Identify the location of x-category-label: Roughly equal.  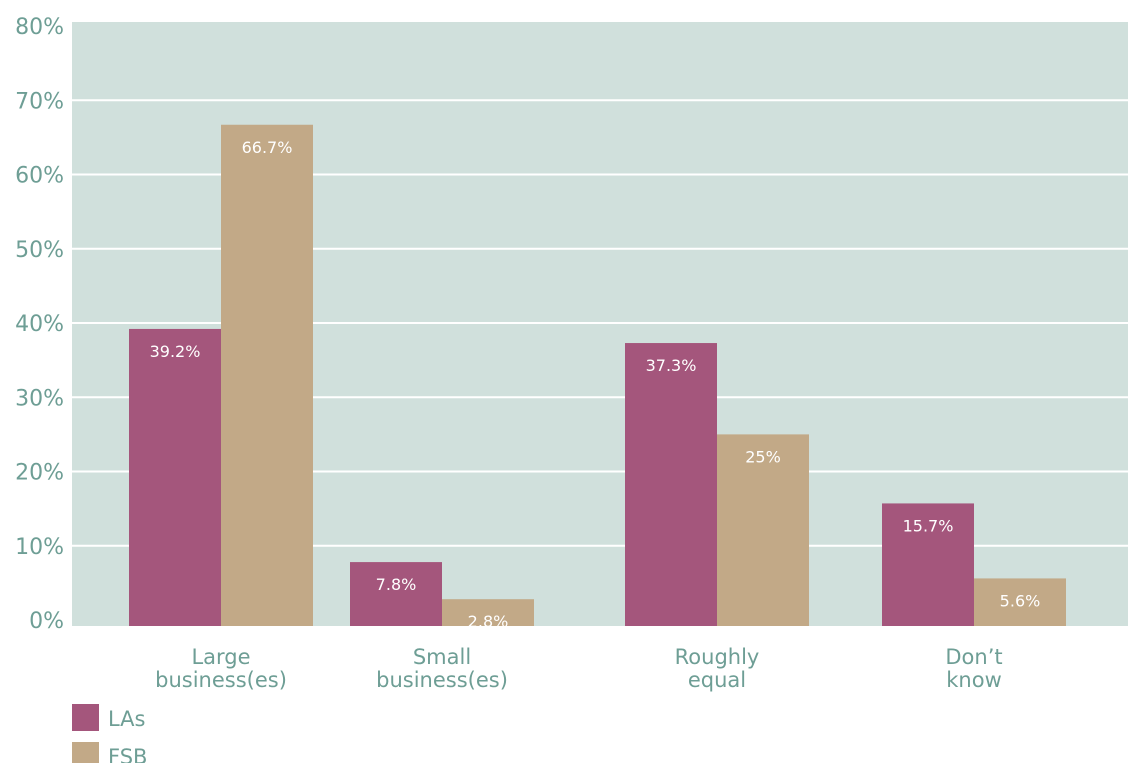
(717, 668).